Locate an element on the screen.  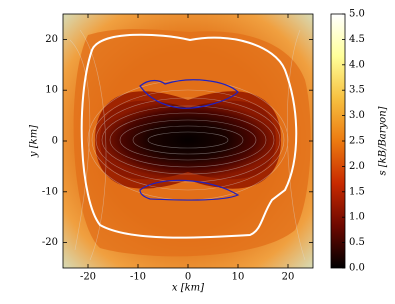
y-tick-label: 10 is located at coordinates (51, 90).